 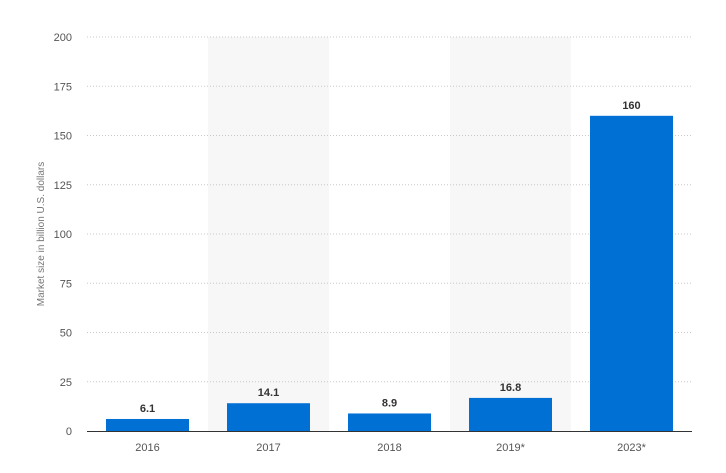 I want to click on y-tick-label: 75, so click(x=66, y=284).